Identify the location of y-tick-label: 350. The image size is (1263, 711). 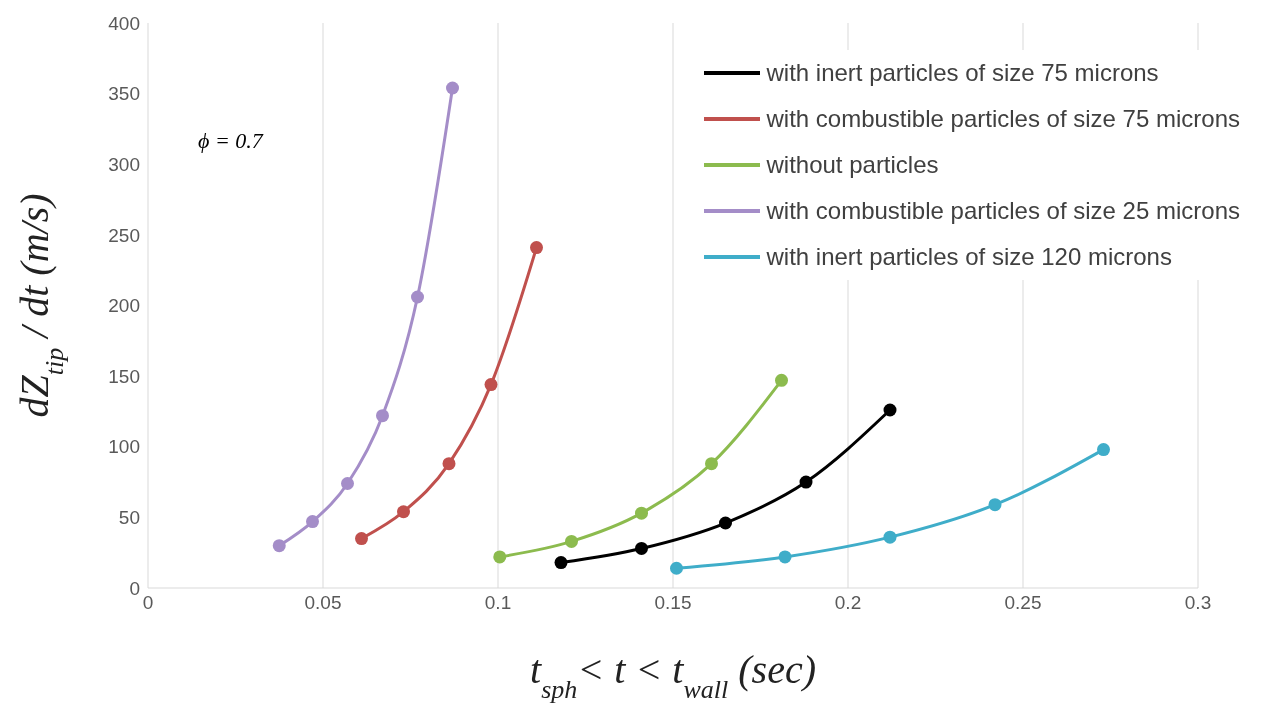
(124, 94).